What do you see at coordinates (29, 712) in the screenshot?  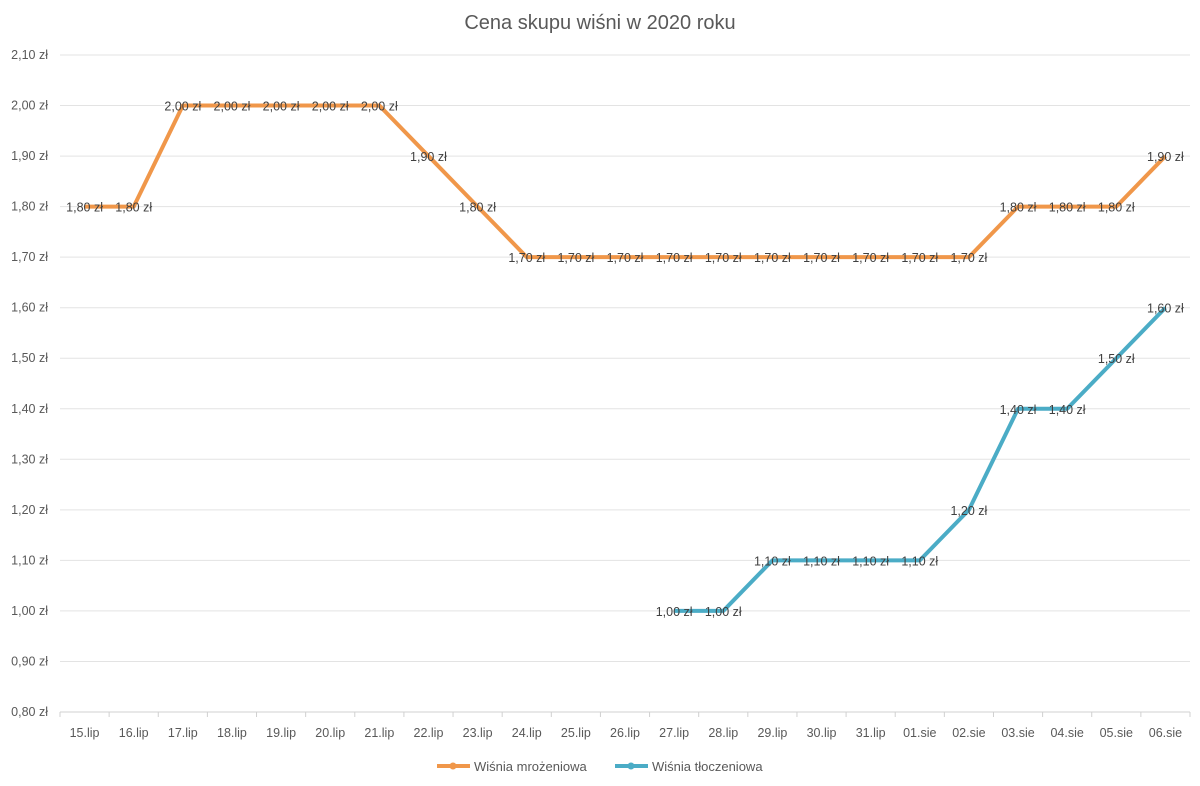 I see `y-tick-label: 0,80 zł` at bounding box center [29, 712].